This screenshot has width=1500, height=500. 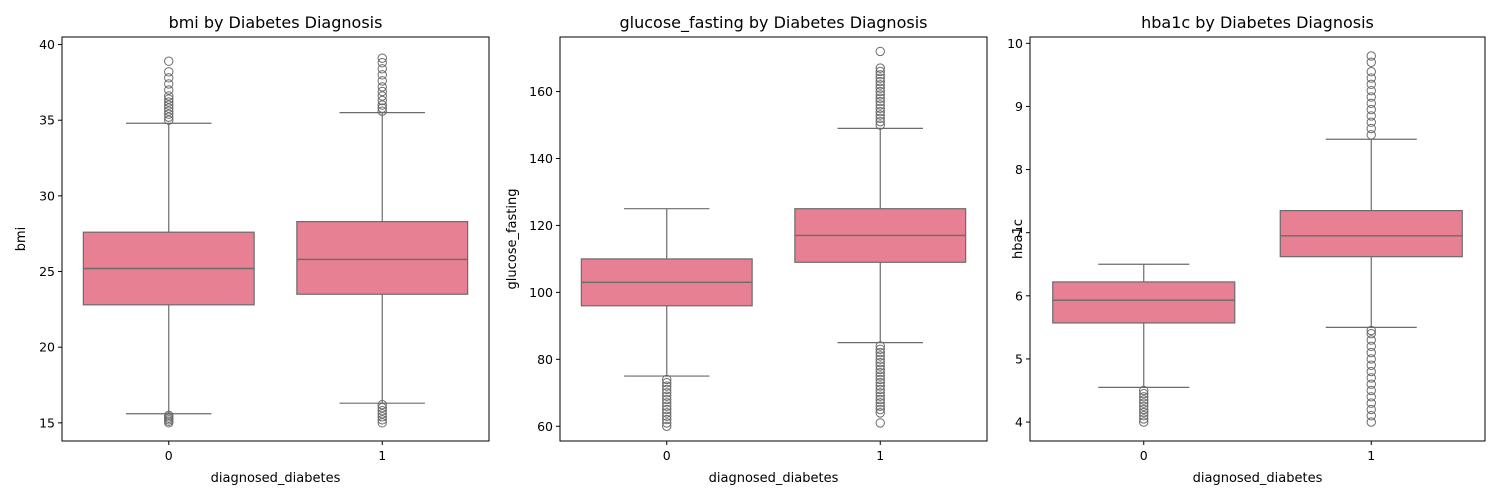 What do you see at coordinates (1371, 233) in the screenshot?
I see `box-iqr` at bounding box center [1371, 233].